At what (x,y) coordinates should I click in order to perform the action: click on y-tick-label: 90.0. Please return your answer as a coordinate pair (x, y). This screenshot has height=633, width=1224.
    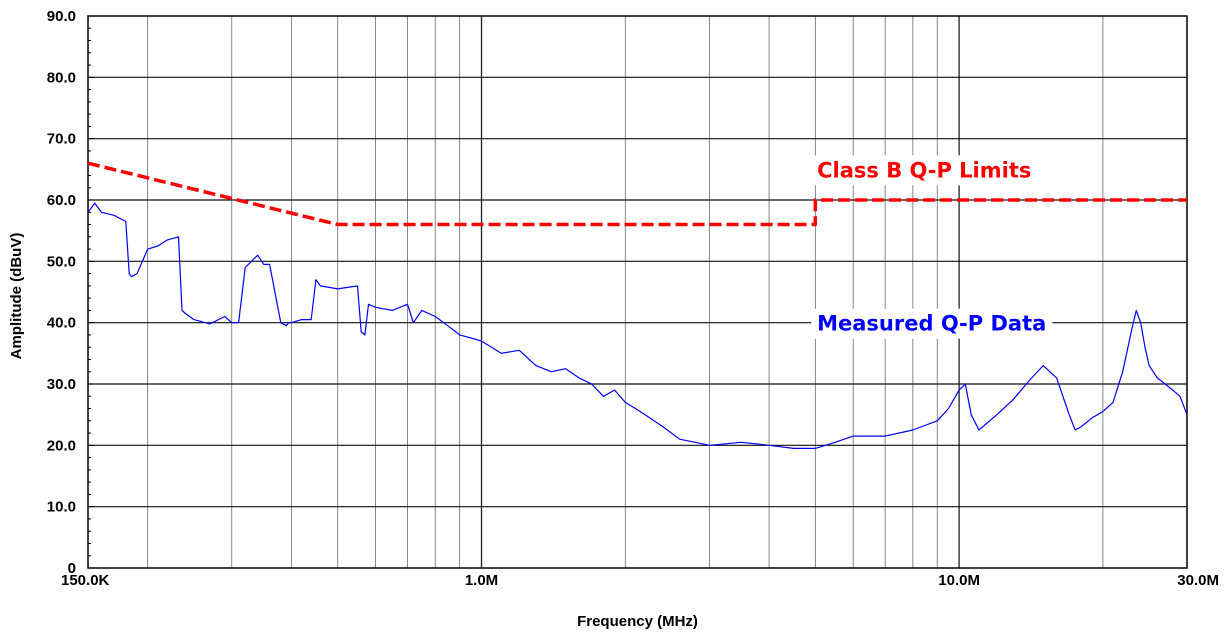
    Looking at the image, I should click on (61, 16).